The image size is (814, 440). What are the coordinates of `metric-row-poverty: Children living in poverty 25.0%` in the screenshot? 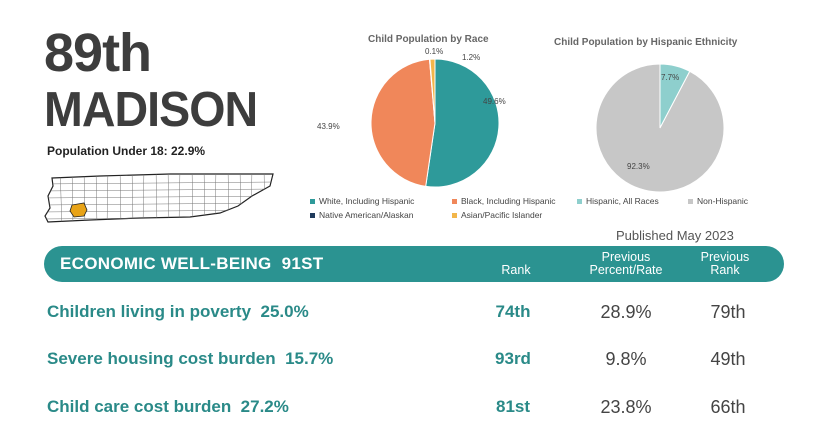 It's located at (178, 312).